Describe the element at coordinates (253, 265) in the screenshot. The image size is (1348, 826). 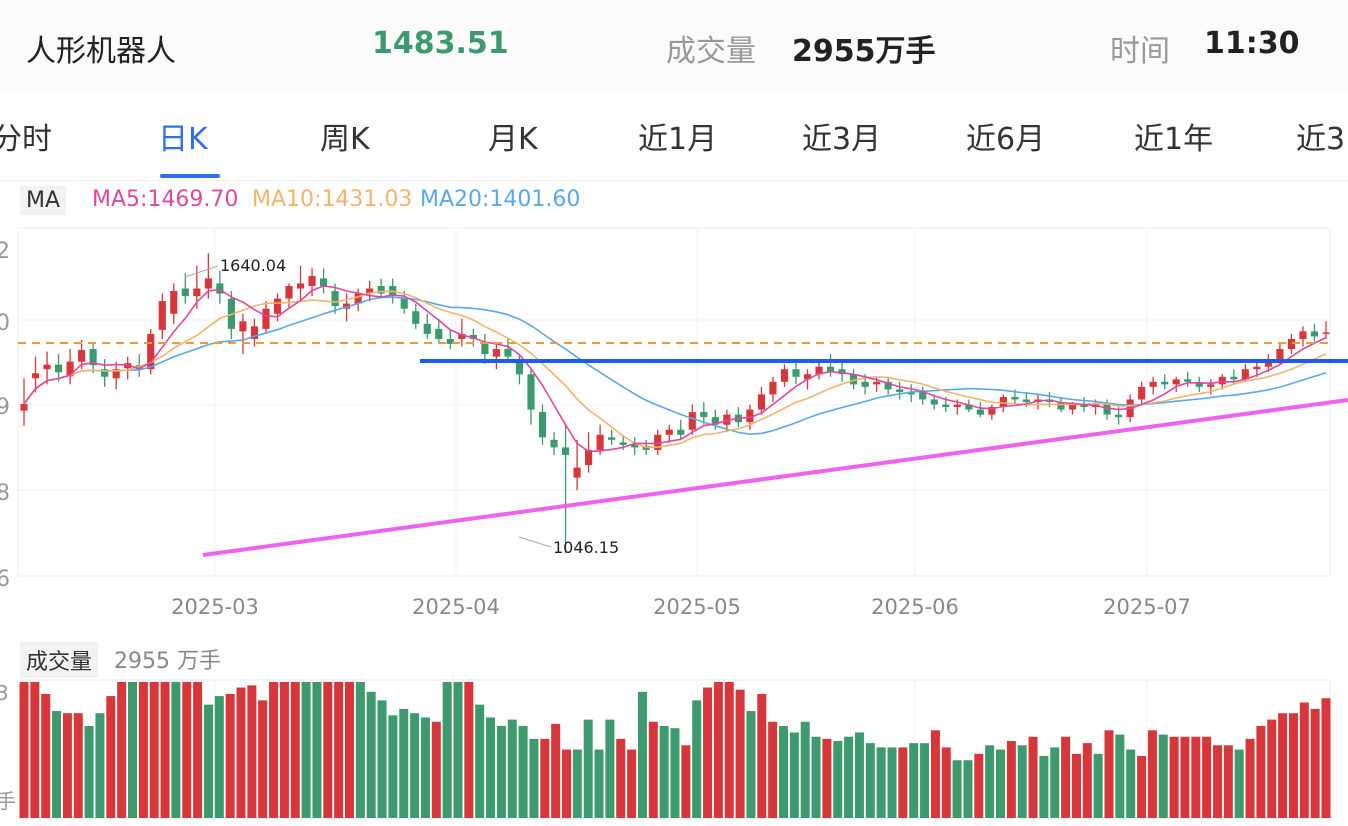
I see `high-annotation: 1640.04` at that location.